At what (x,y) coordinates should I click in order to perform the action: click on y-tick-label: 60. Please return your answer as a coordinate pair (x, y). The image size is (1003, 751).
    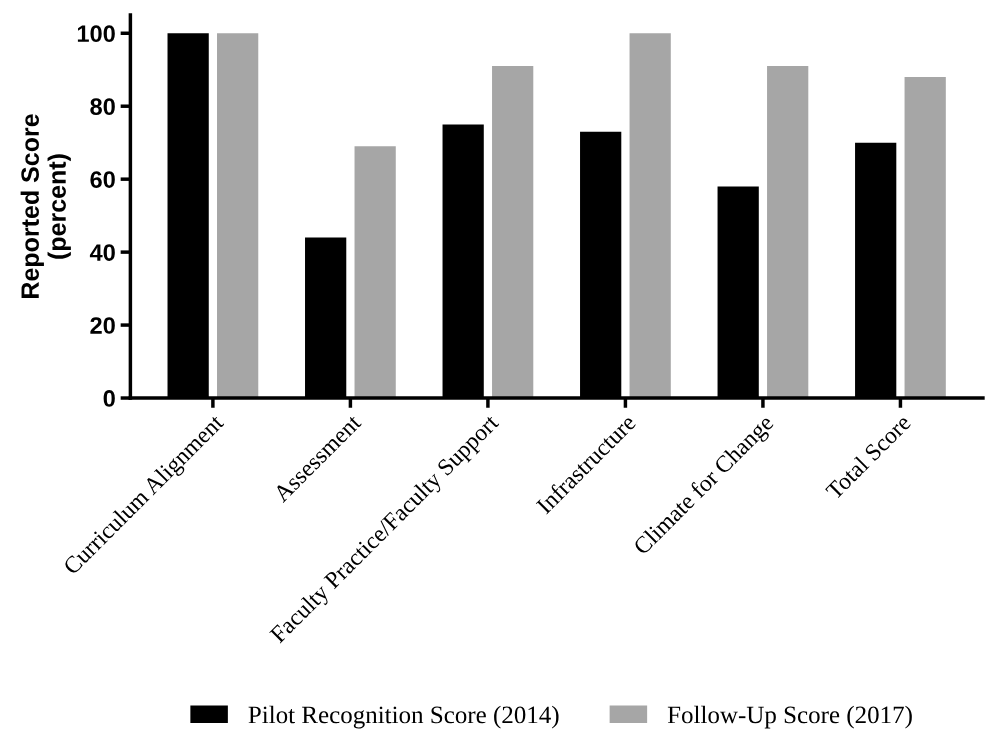
    Looking at the image, I should click on (102, 179).